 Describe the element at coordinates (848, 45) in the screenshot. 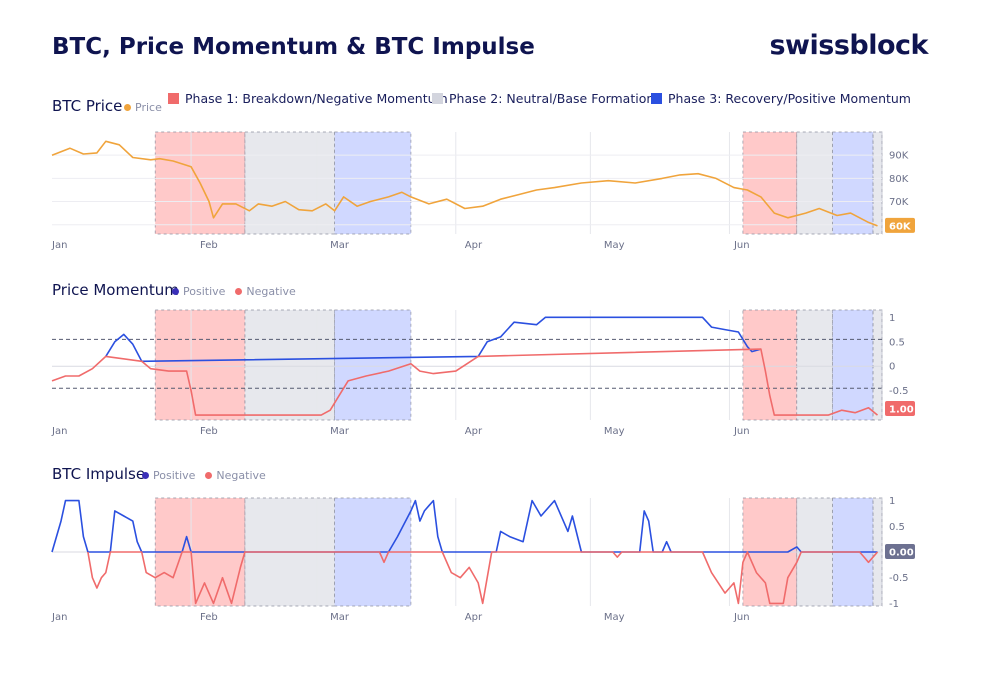

I see `brand-logo: swissblock` at that location.